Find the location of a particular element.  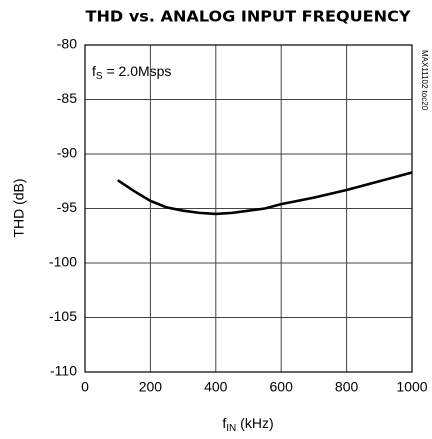

x-label-main: f is located at coordinates (224, 423).